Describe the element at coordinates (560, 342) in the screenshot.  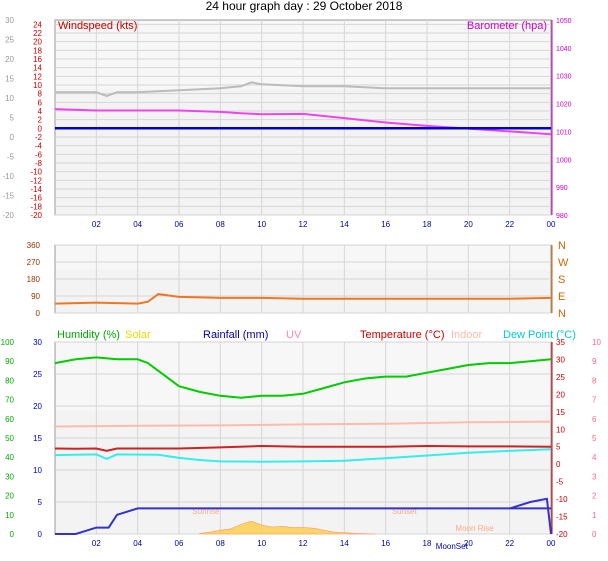
I see `tick-label: 35` at that location.